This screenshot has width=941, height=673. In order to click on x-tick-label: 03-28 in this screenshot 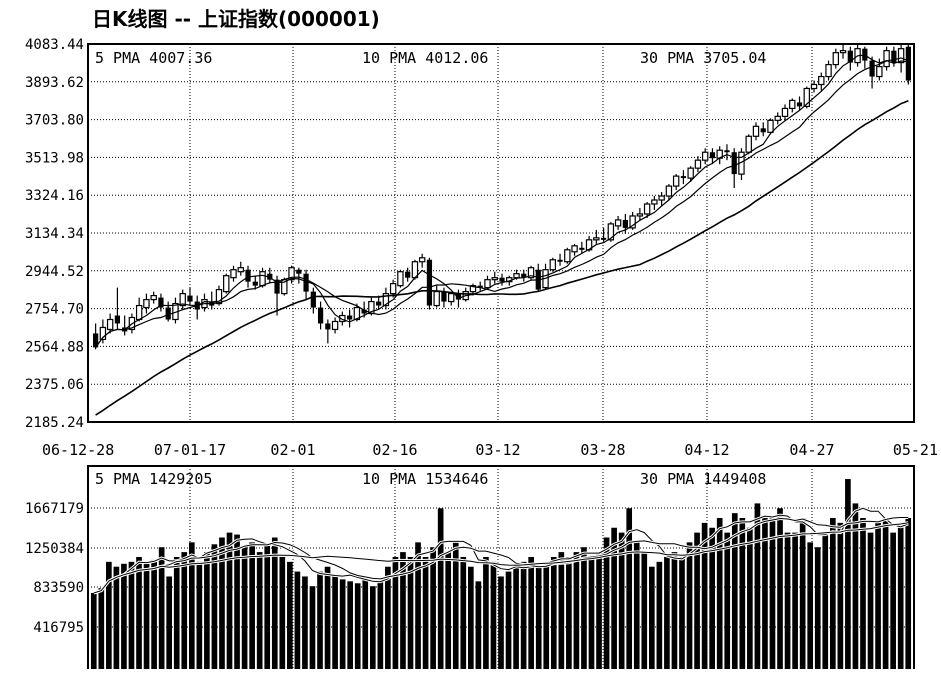, I will do `click(602, 450)`.